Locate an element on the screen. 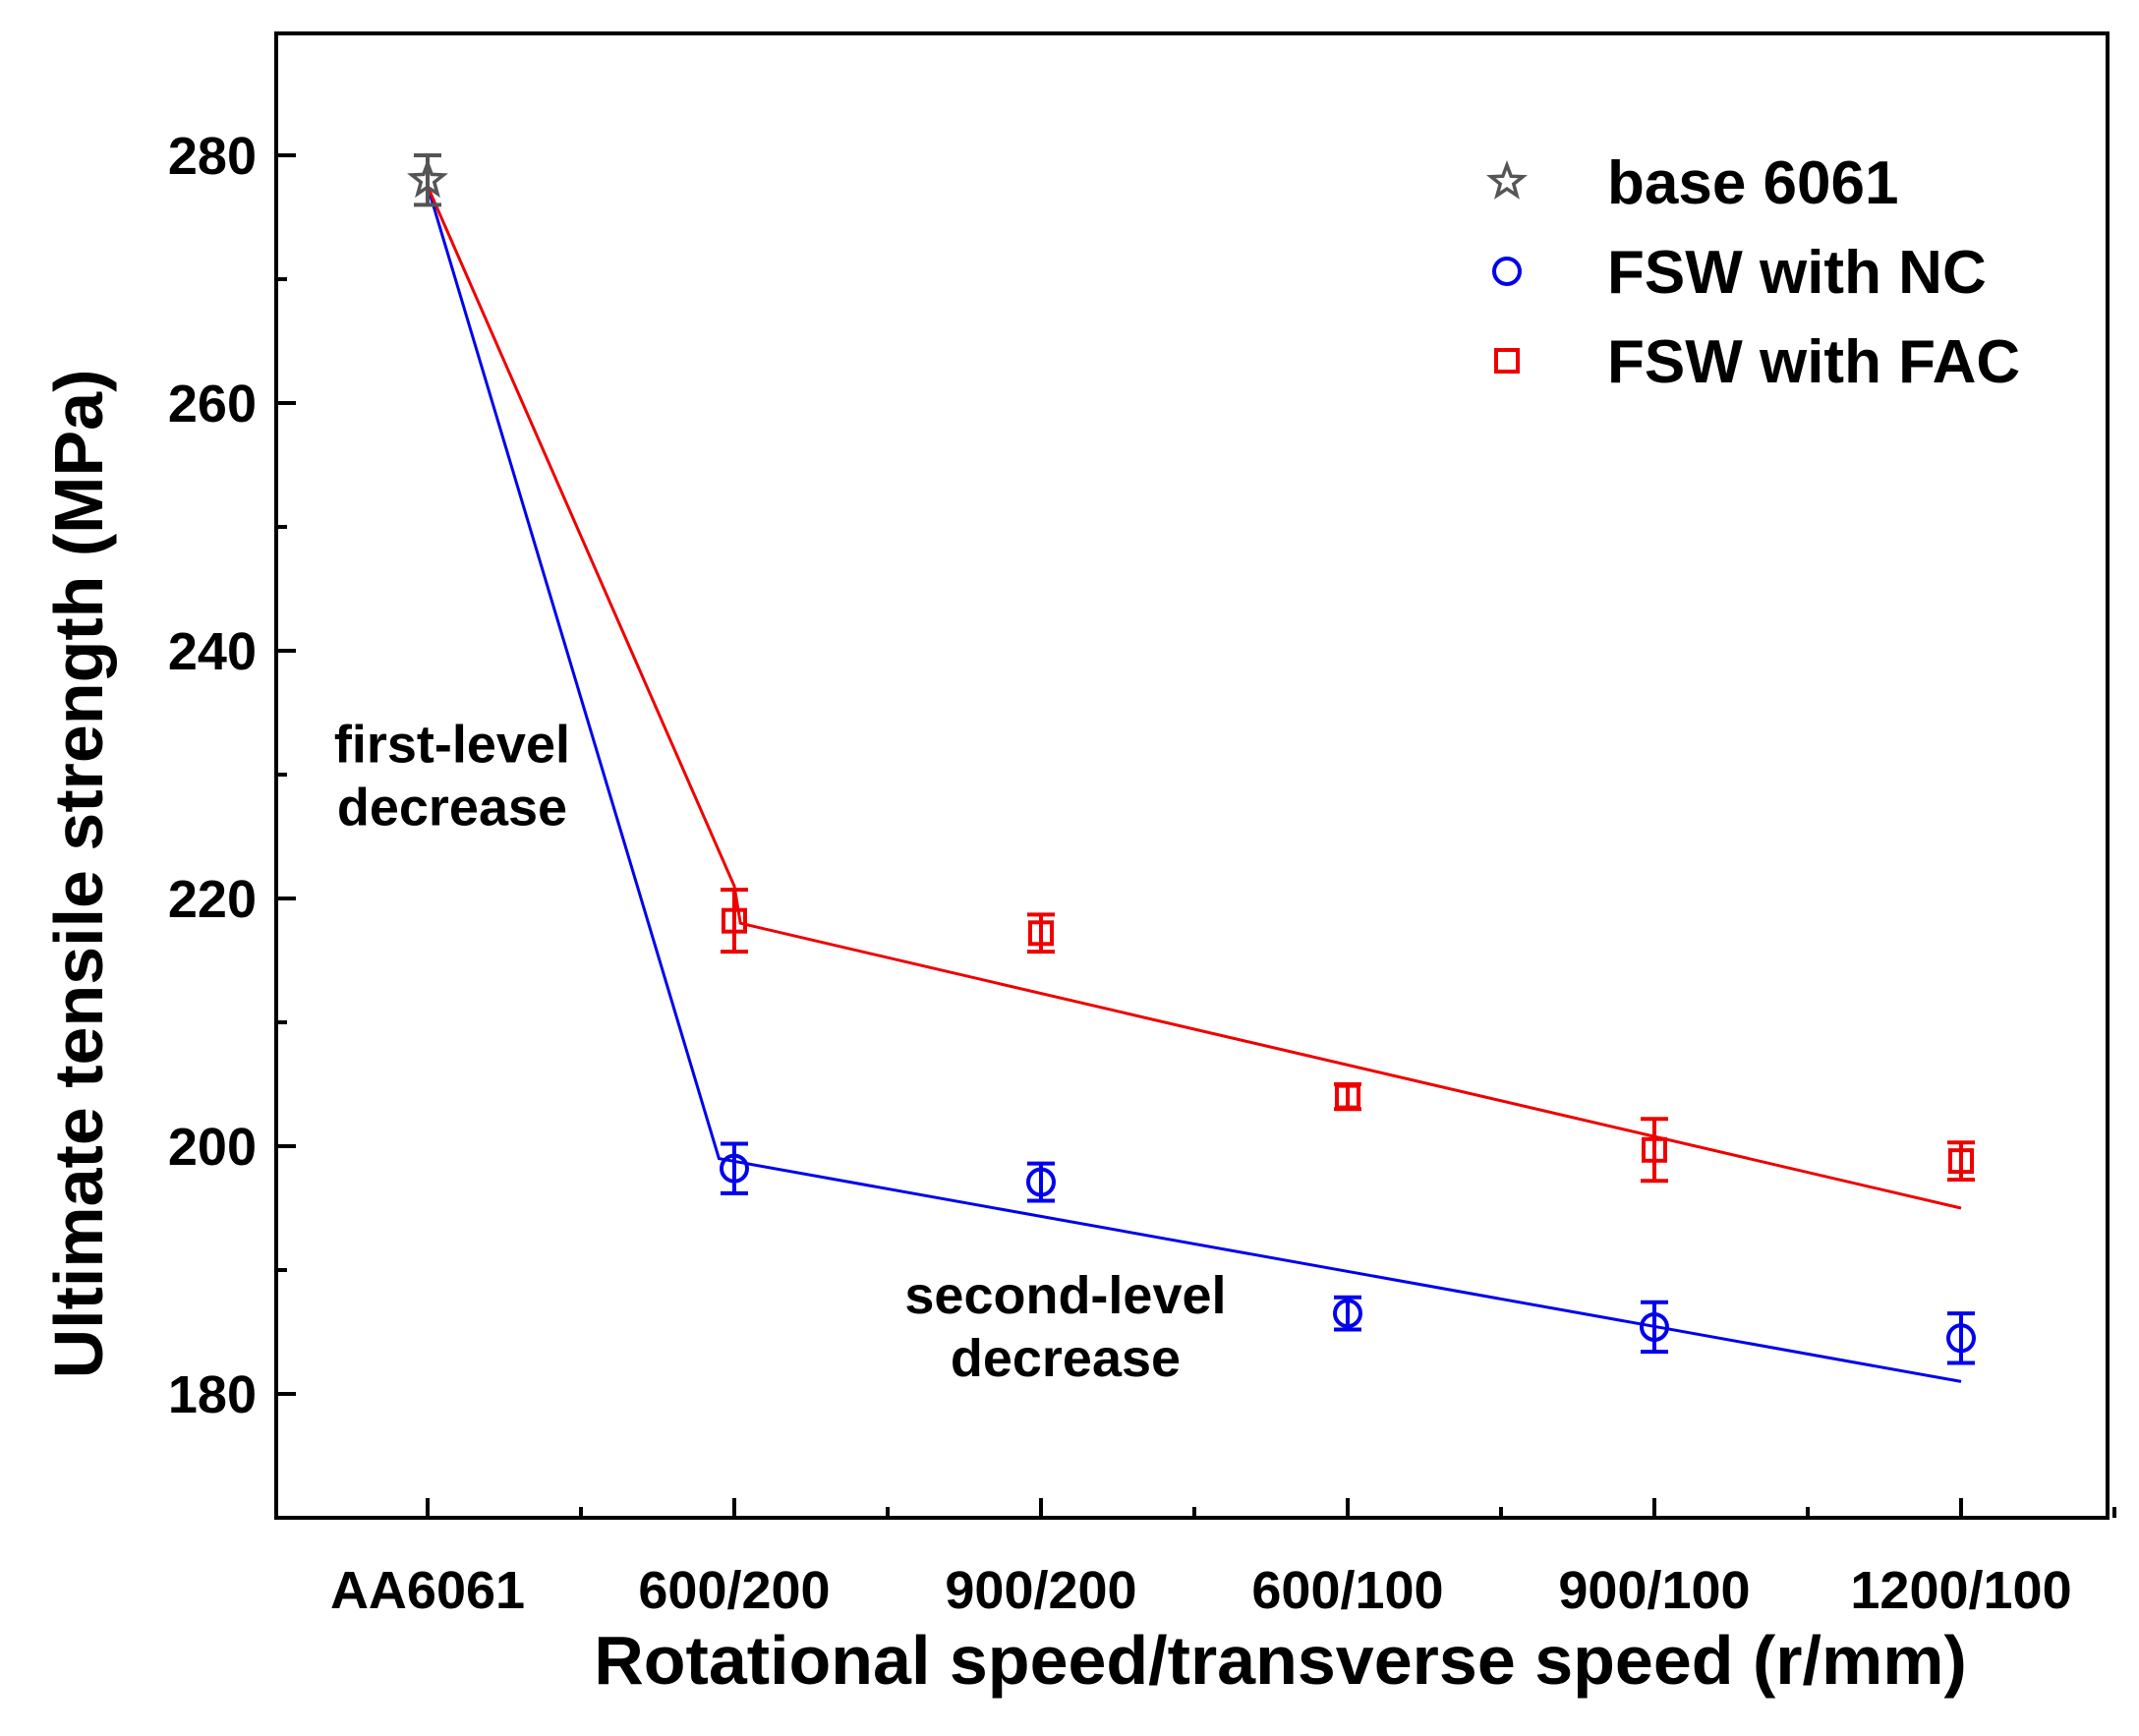 The height and width of the screenshot is (1736, 2139). x-tick-label: 600/100 is located at coordinates (1347, 1590).